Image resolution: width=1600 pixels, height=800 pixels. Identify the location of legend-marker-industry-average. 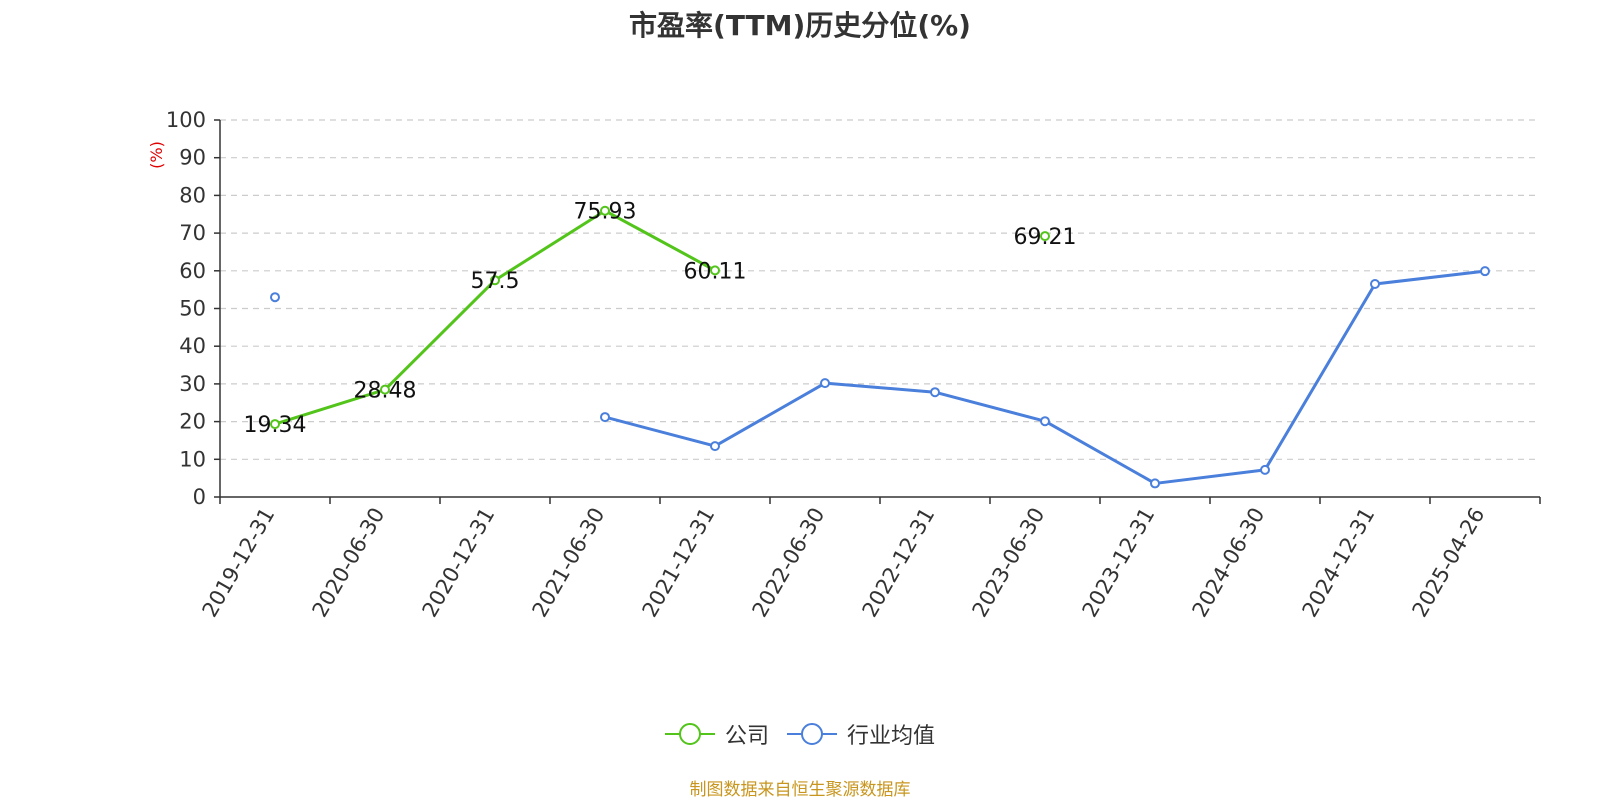
(812, 734).